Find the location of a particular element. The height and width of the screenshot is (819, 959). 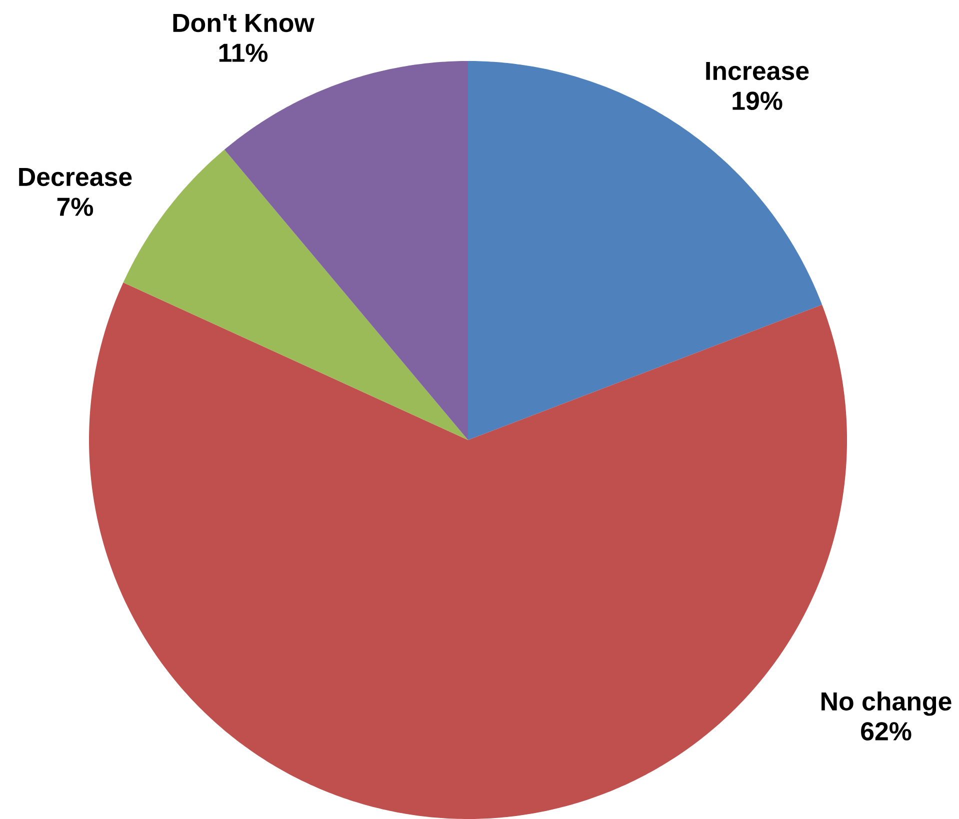

data-label: 19% is located at coordinates (757, 101).